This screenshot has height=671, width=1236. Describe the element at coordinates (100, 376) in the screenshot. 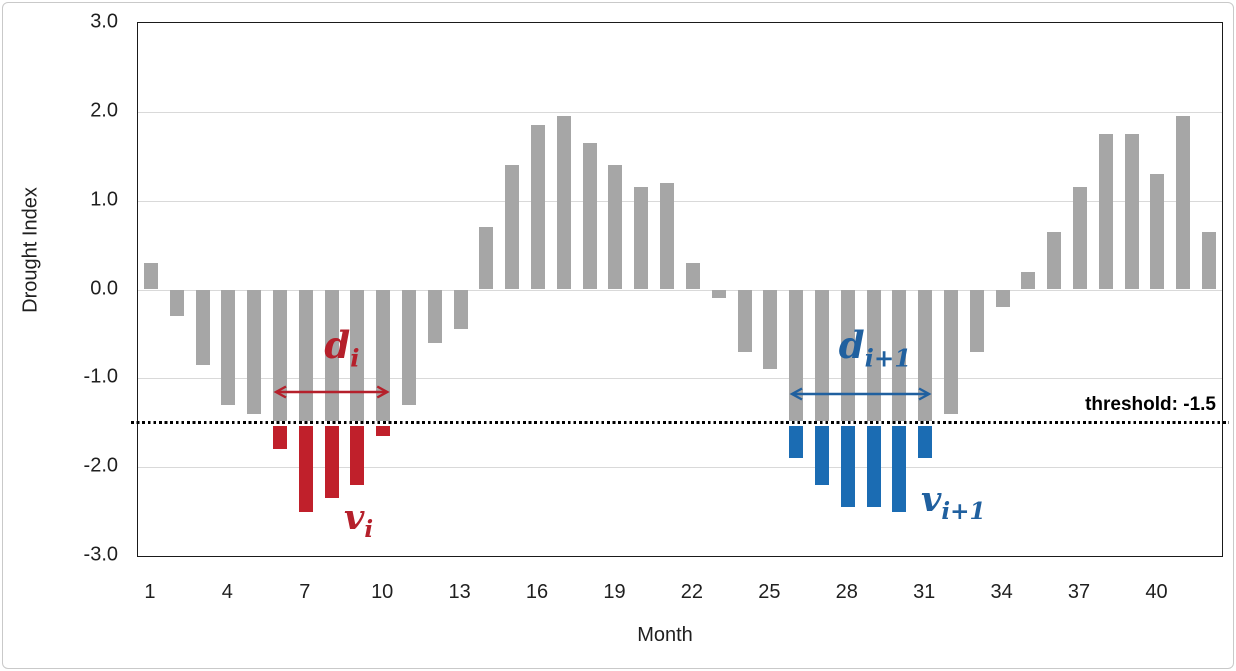

I see `y-tick-label: -1.0` at that location.